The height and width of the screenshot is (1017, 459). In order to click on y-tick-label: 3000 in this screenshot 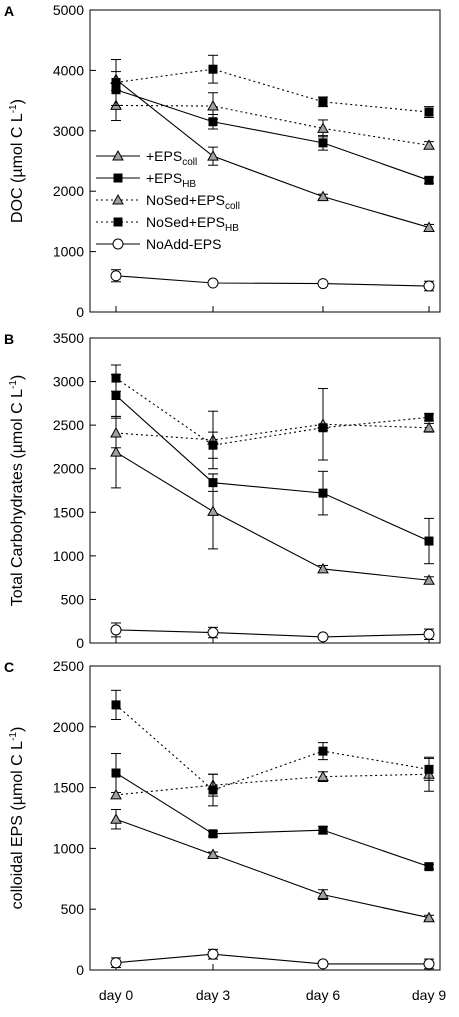, I will do `click(68, 382)`.